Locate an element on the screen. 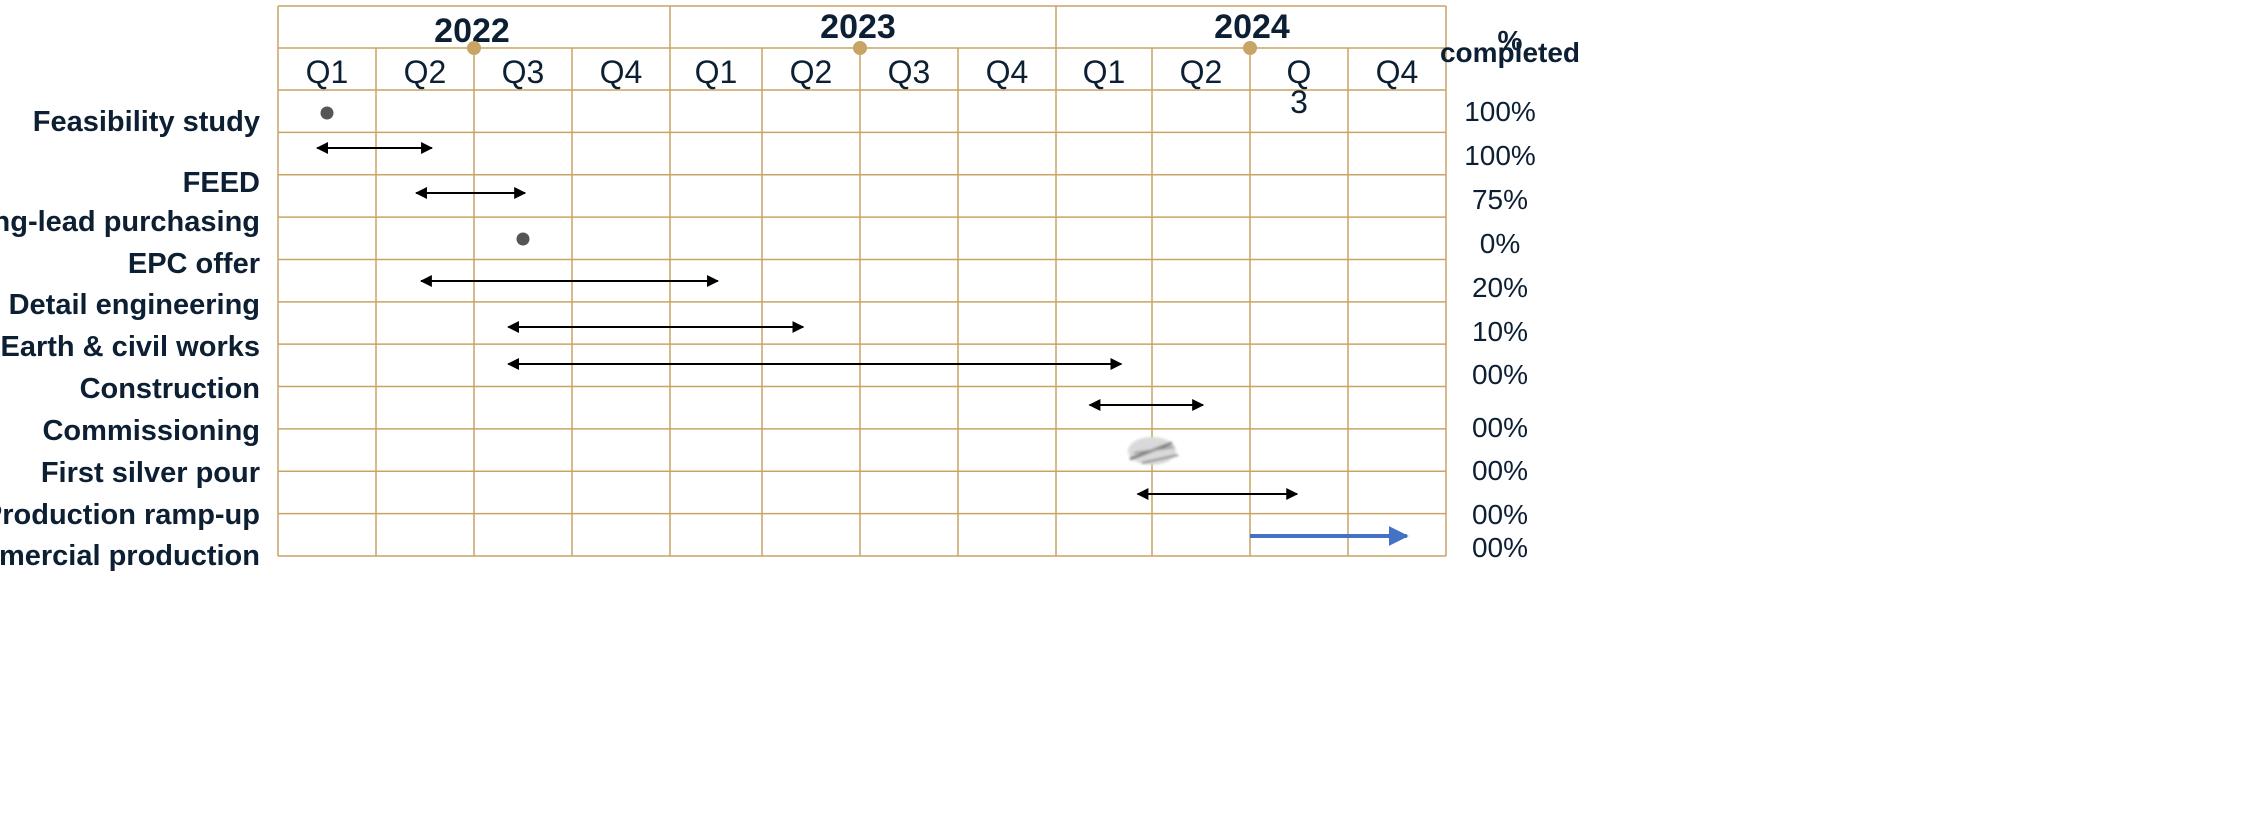  task-label: Earth & civil works is located at coordinates (131, 347).